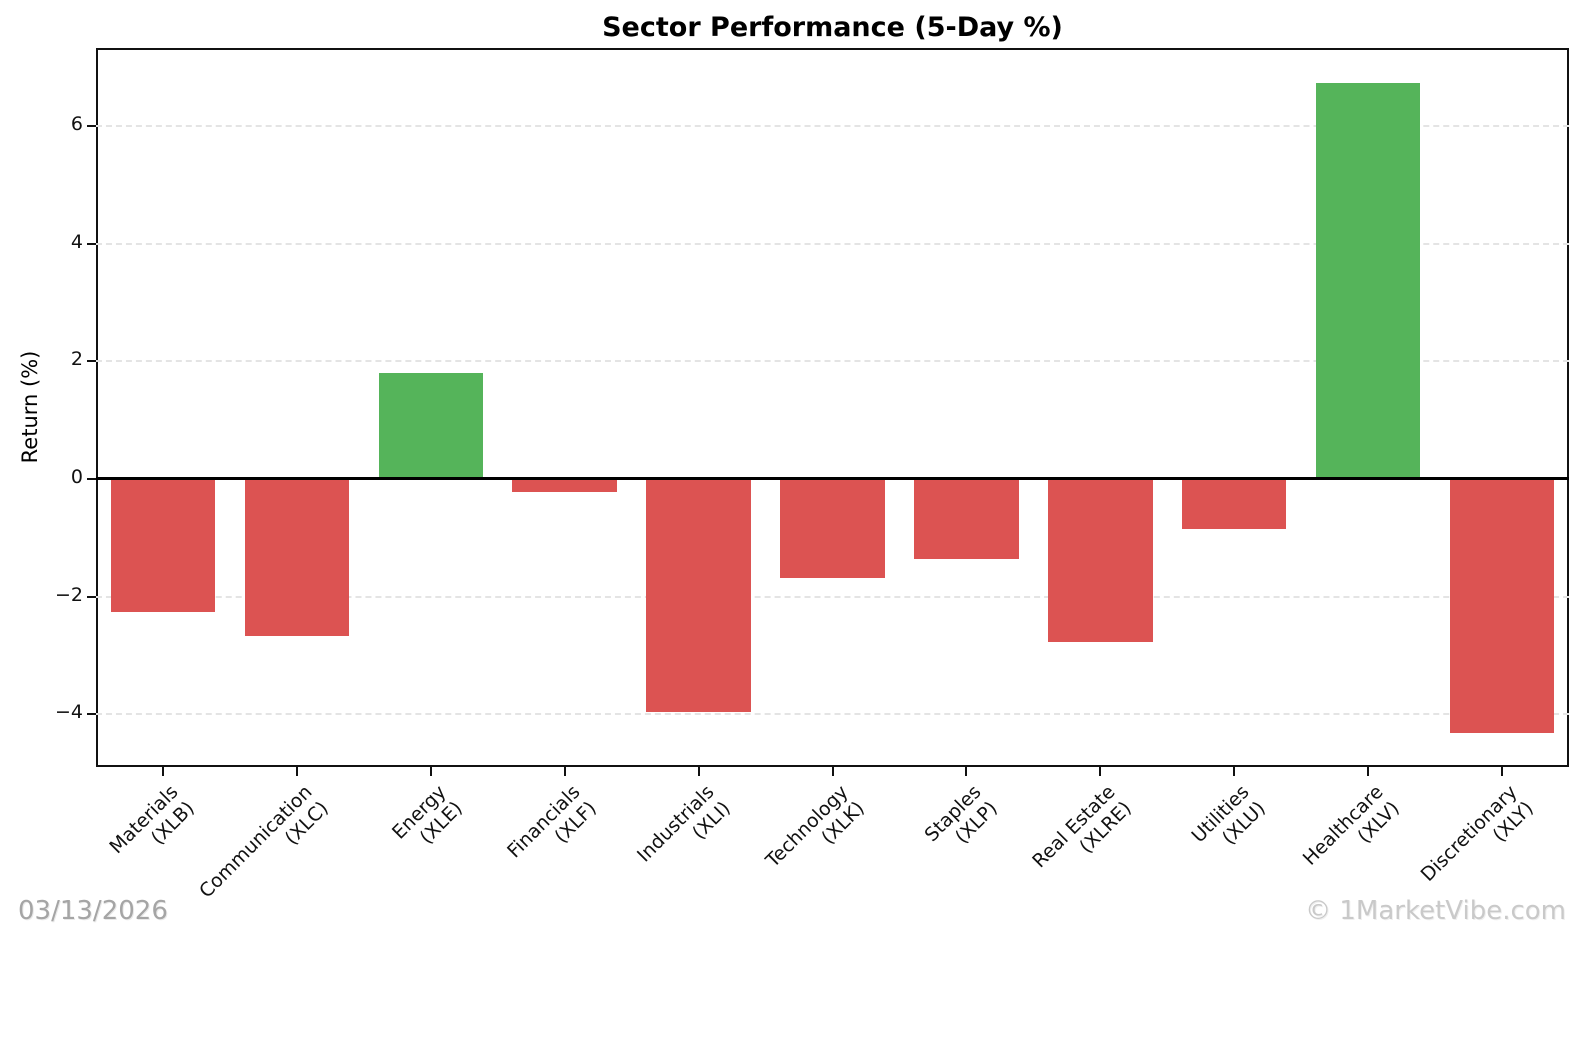 The height and width of the screenshot is (1040, 1584). Describe the element at coordinates (76, 124) in the screenshot. I see `y-tick-label: 6` at that location.